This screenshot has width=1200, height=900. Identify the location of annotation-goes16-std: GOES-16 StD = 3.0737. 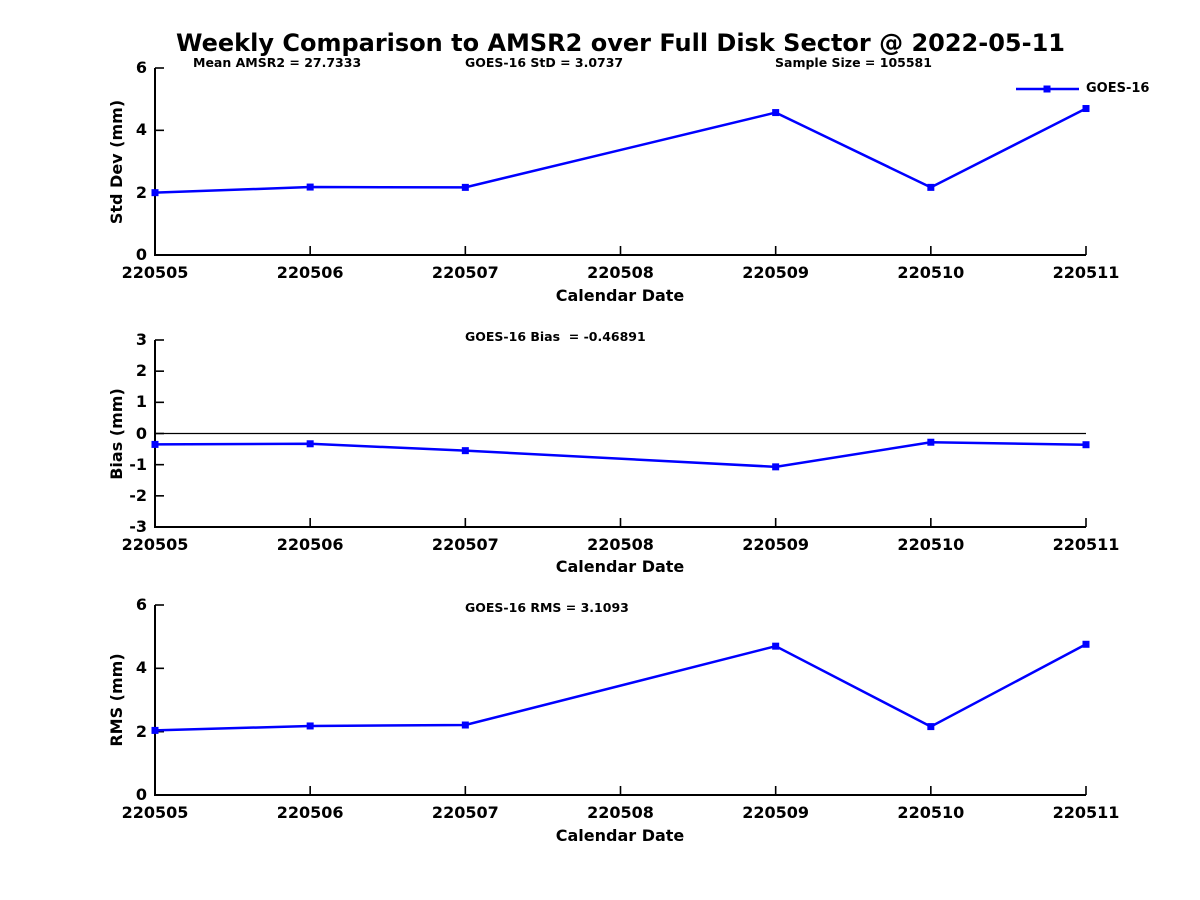
(544, 62).